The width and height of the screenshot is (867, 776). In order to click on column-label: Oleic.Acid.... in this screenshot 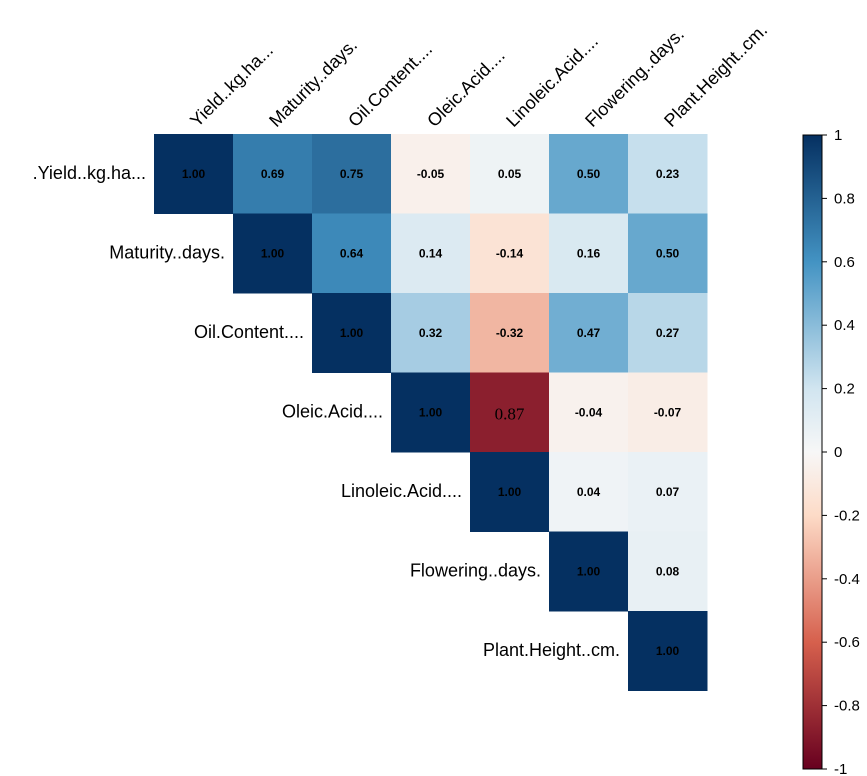, I will do `click(466, 88)`.